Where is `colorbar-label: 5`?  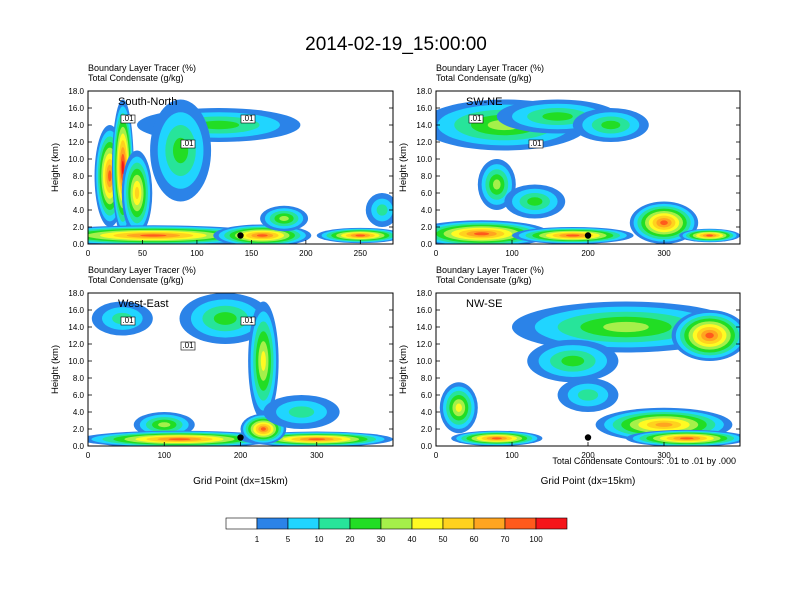
colorbar-label: 5 is located at coordinates (288, 539).